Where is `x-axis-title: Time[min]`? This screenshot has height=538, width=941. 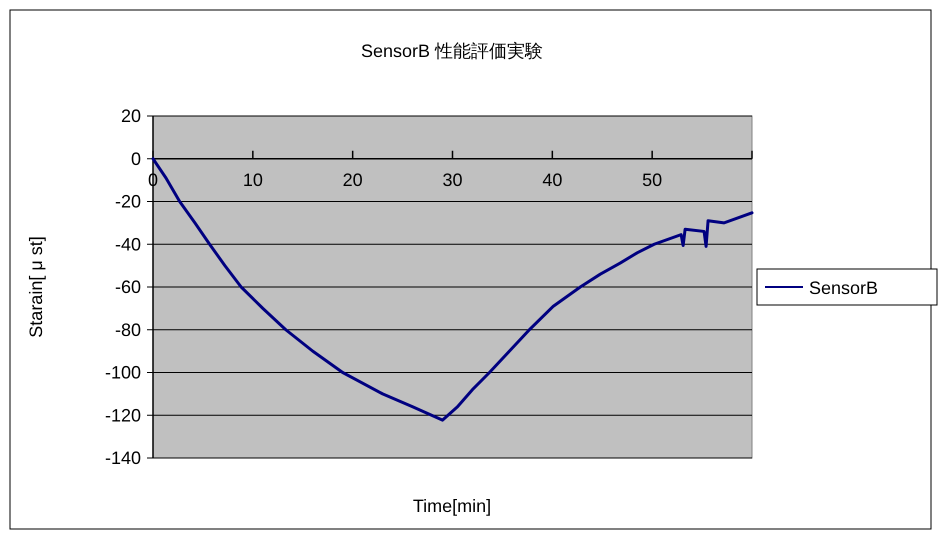 x-axis-title: Time[min] is located at coordinates (452, 506).